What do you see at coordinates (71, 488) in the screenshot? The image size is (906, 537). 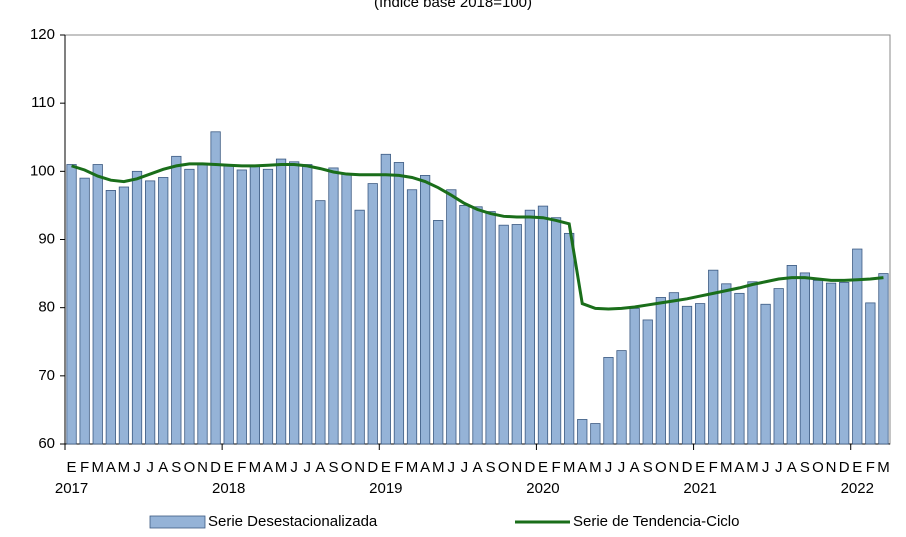 I see `year-label: 2017` at bounding box center [71, 488].